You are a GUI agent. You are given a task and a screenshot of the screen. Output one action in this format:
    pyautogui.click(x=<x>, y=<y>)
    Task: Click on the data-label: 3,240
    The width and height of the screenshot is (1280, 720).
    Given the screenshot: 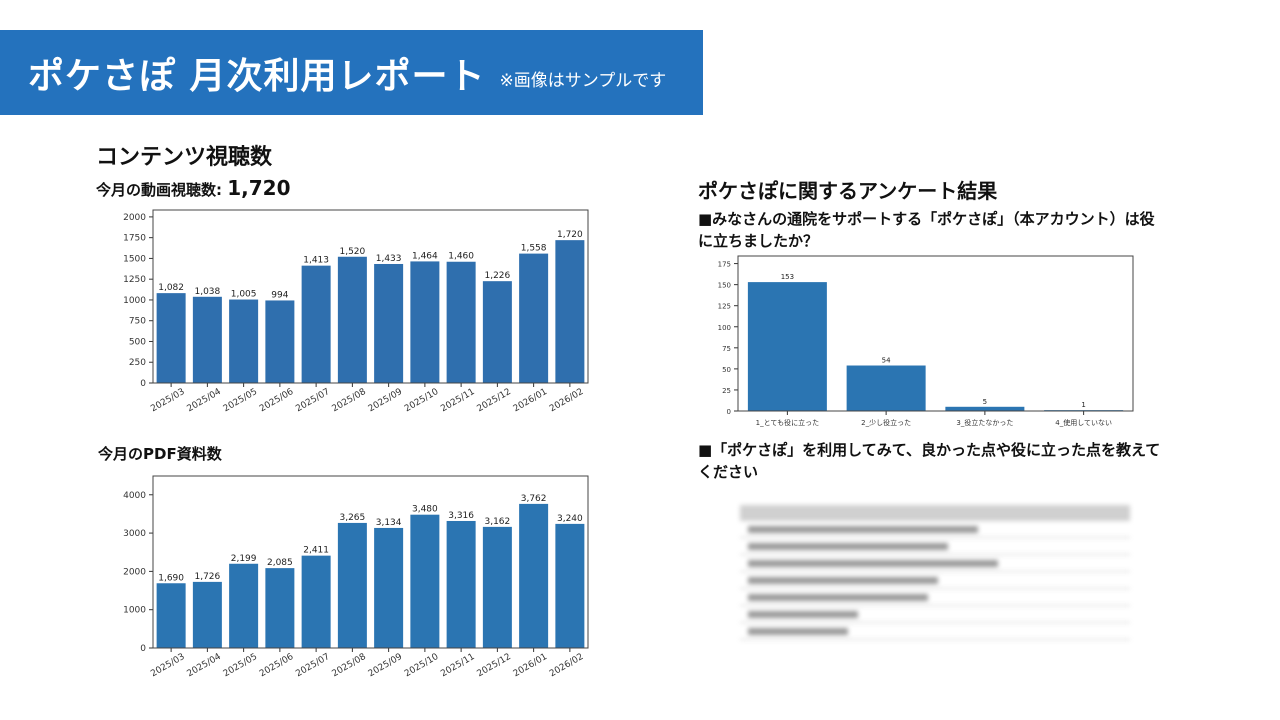 What is the action you would take?
    pyautogui.click(x=570, y=519)
    